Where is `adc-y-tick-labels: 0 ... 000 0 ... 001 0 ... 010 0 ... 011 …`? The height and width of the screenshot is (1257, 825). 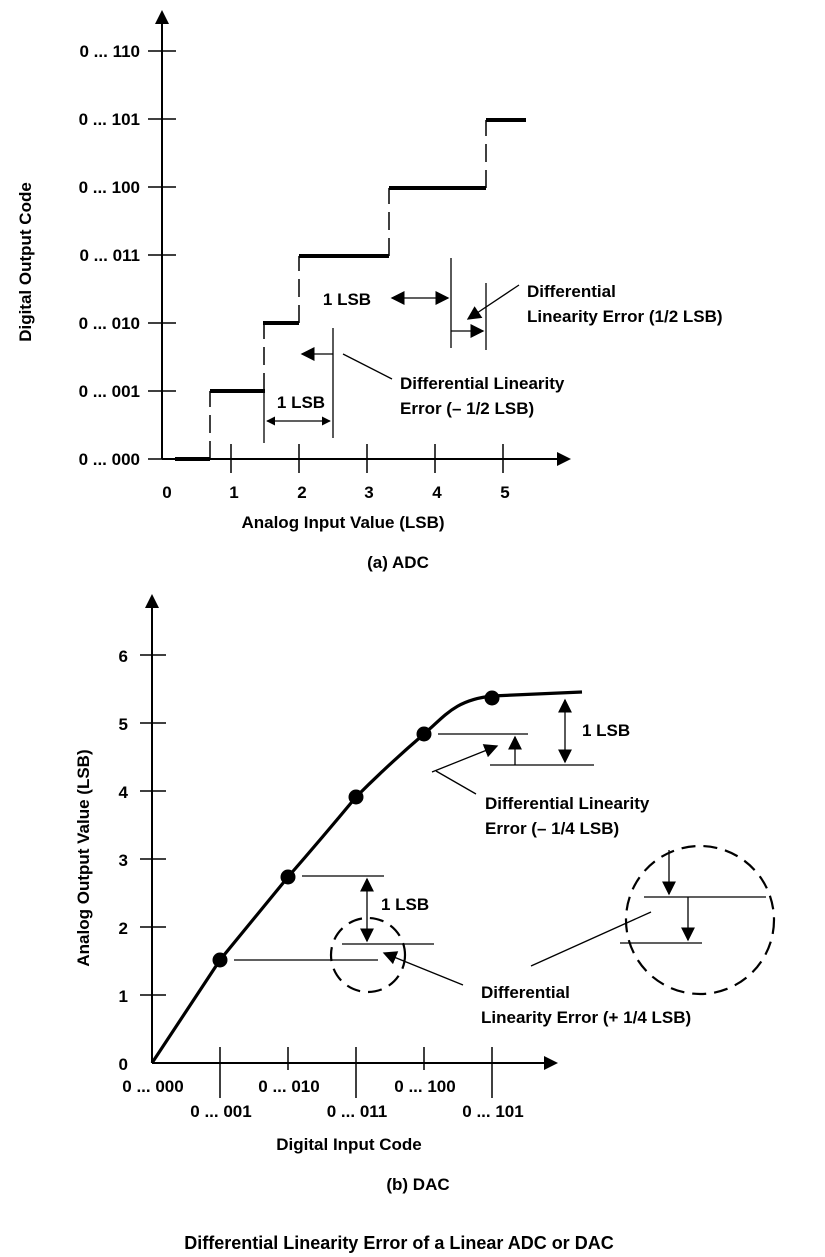
adc-y-tick-labels: 0 ... 000 0 ... 001 0 ... 010 0 ... 011 … is located at coordinates (109, 255).